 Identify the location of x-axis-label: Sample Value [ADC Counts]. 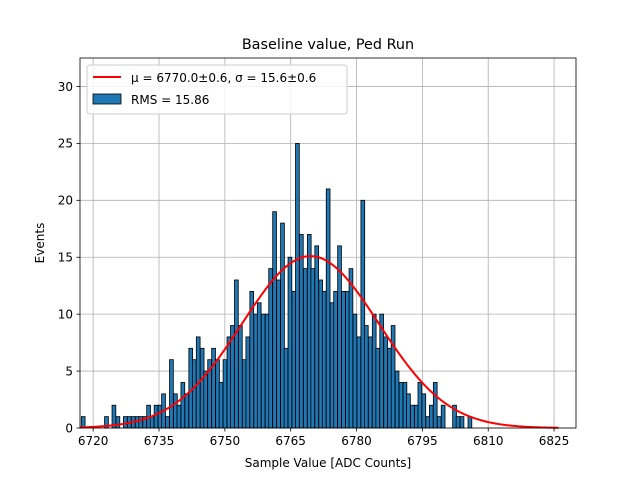
(328, 463).